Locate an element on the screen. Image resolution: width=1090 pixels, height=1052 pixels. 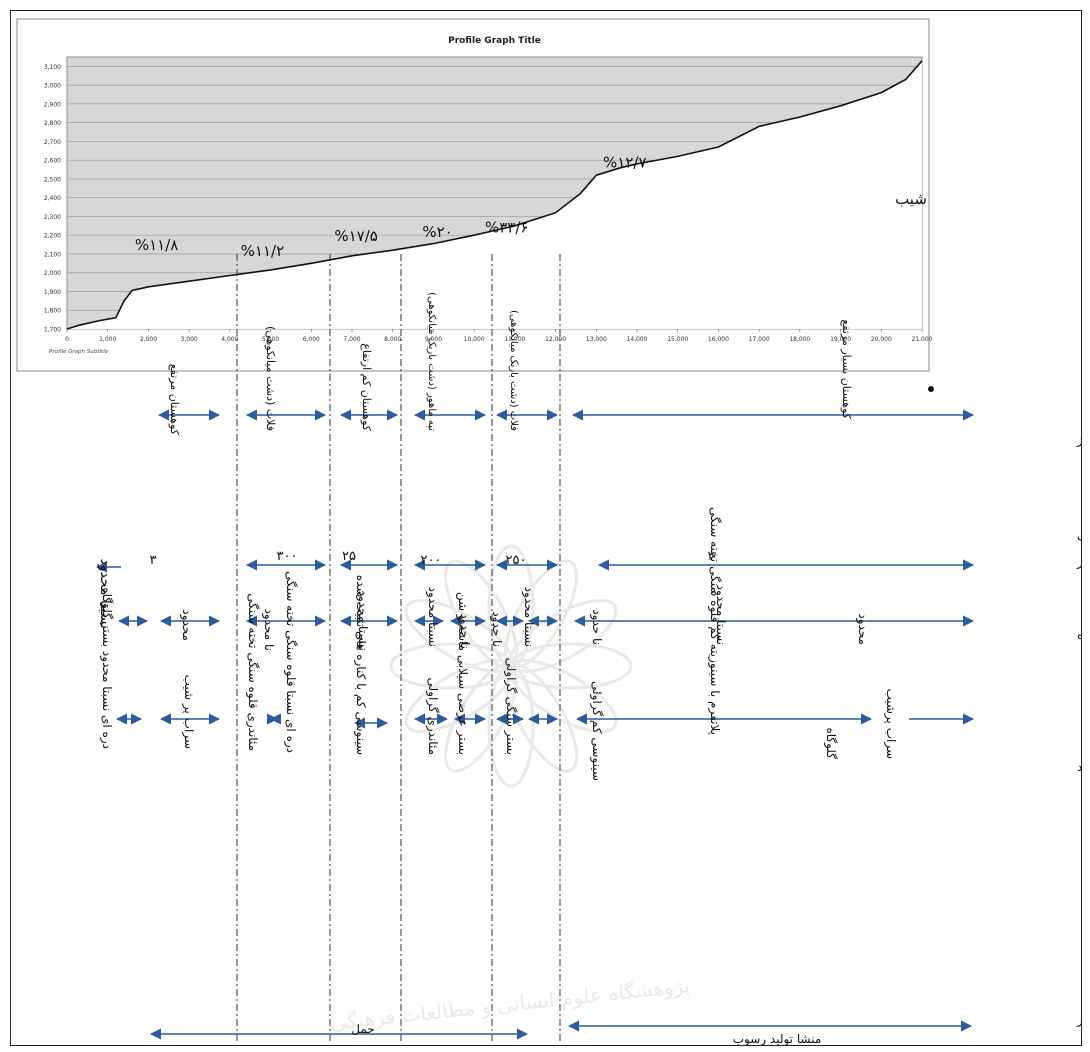
width-value: ۲۰۰ is located at coordinates (431, 560).